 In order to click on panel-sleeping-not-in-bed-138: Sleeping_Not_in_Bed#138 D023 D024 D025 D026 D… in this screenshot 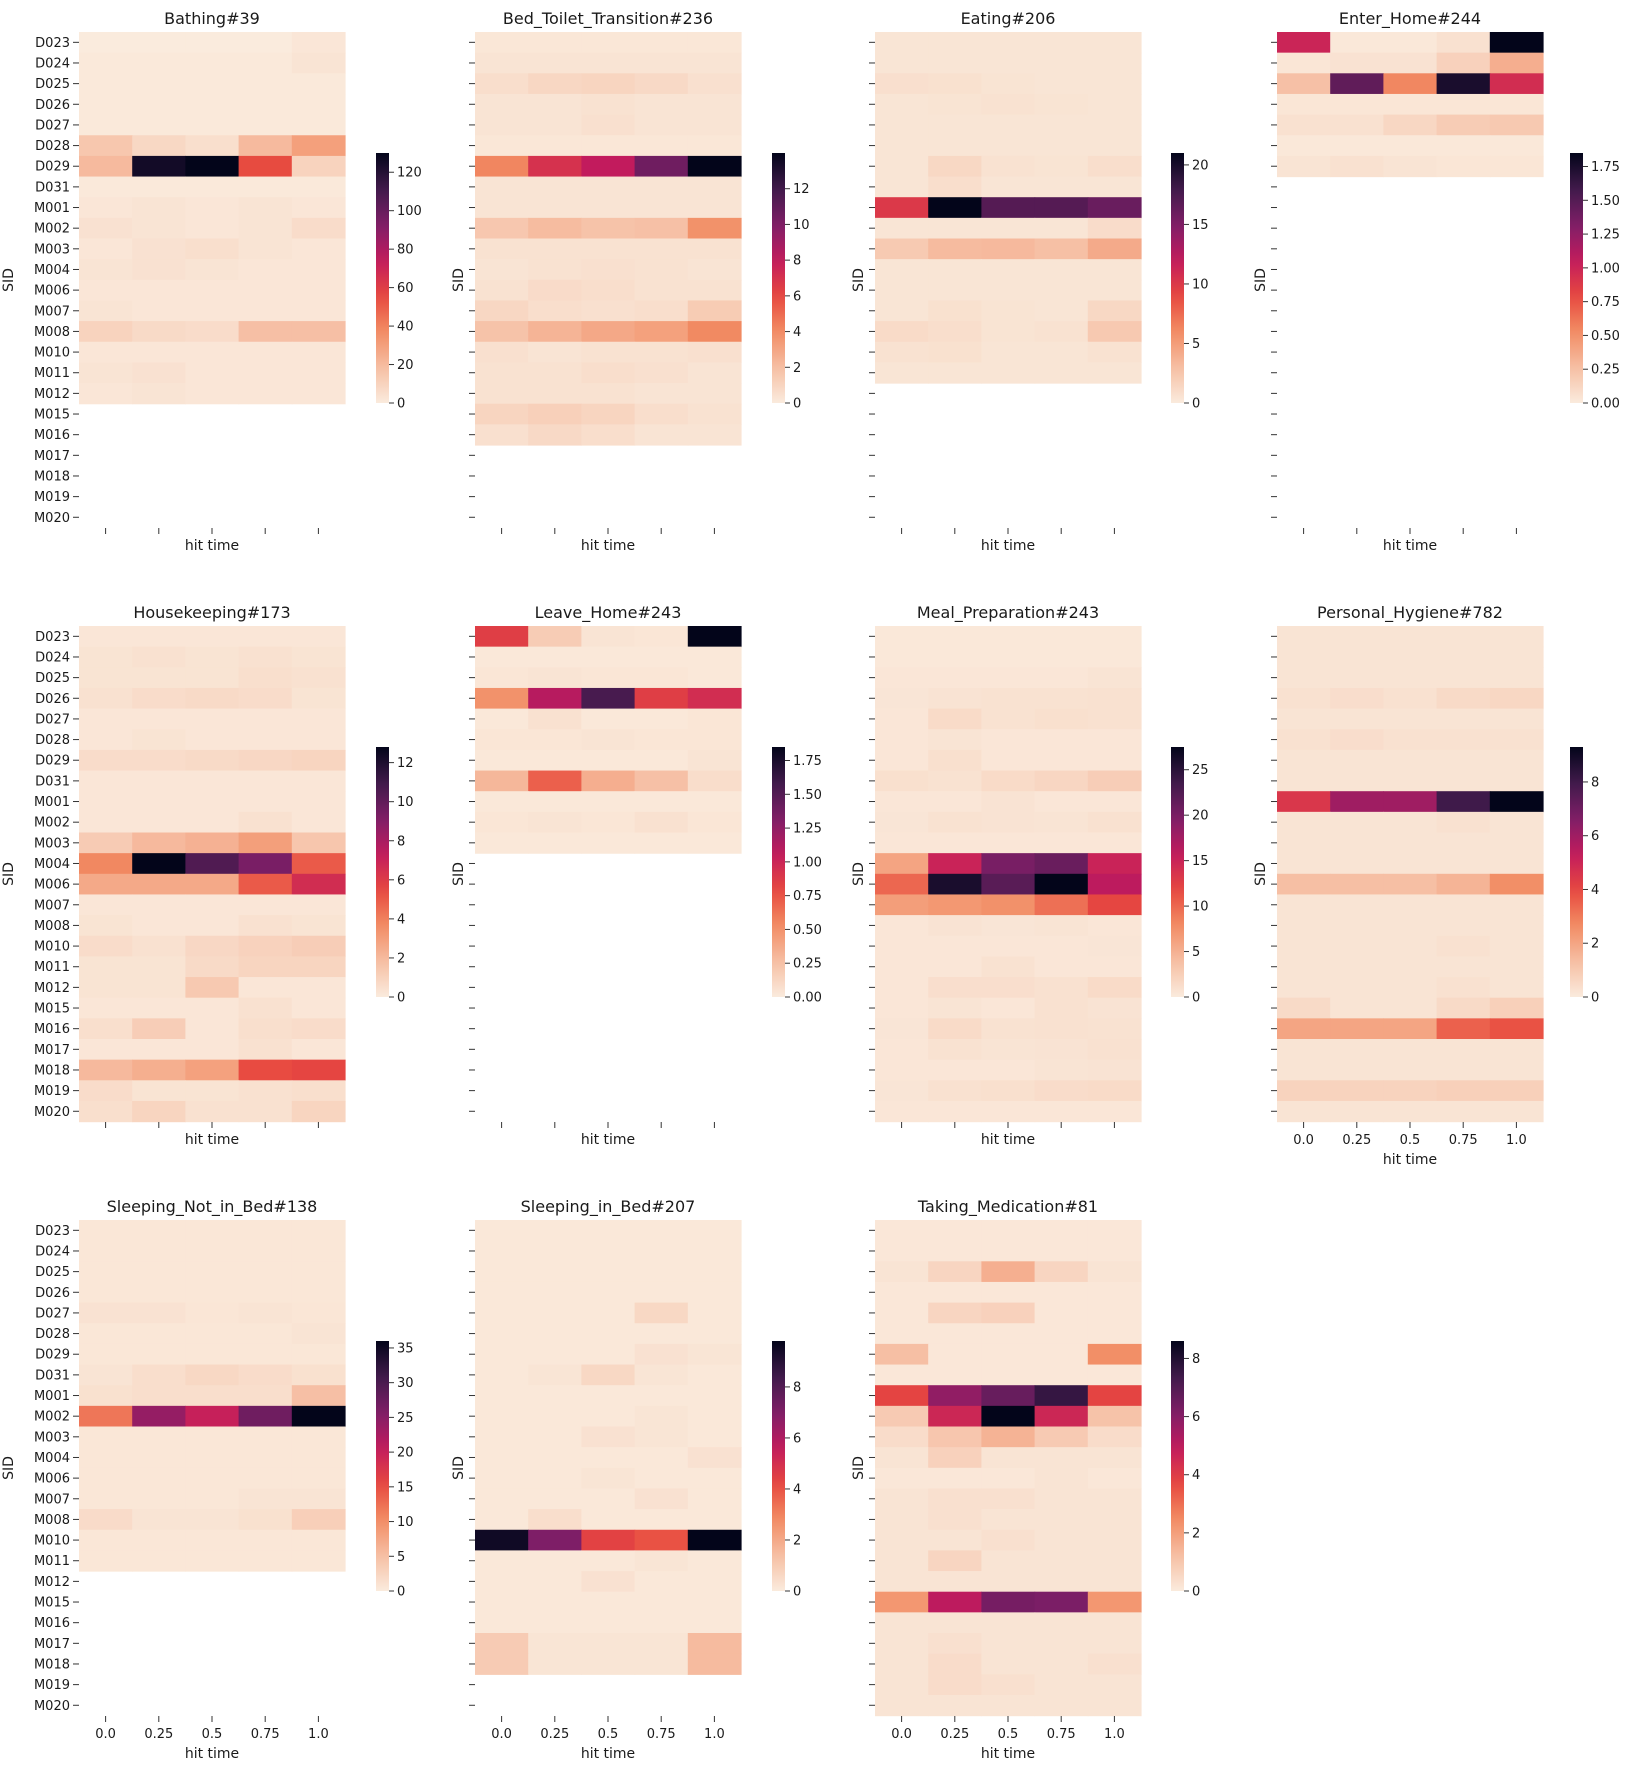, I will do `click(207, 1479)`.